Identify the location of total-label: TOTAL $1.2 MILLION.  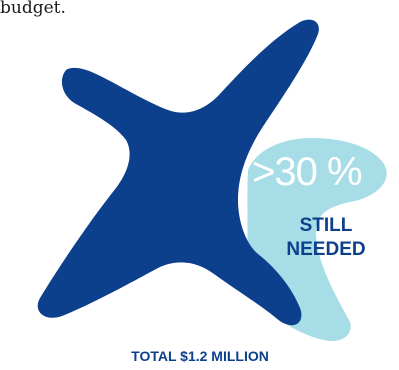
(200, 356).